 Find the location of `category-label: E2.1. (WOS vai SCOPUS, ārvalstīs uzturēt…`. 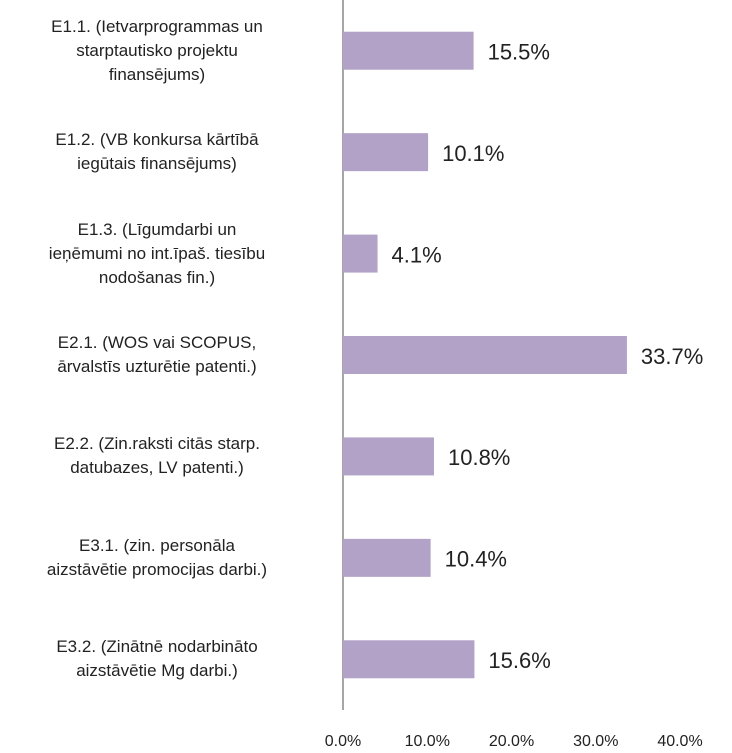

category-label: E2.1. (WOS vai SCOPUS, ārvalstīs uzturēt… is located at coordinates (157, 354).